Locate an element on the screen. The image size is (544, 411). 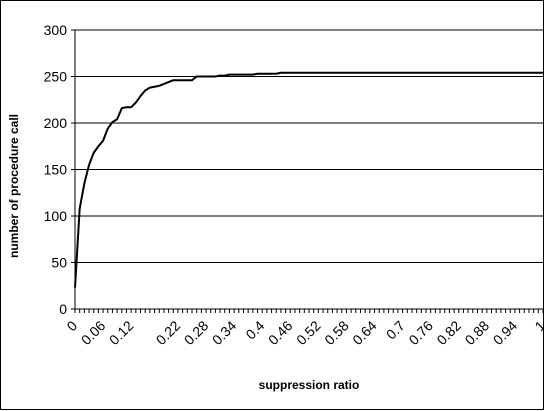
x-axis-title: suppression ratio is located at coordinates (309, 385).